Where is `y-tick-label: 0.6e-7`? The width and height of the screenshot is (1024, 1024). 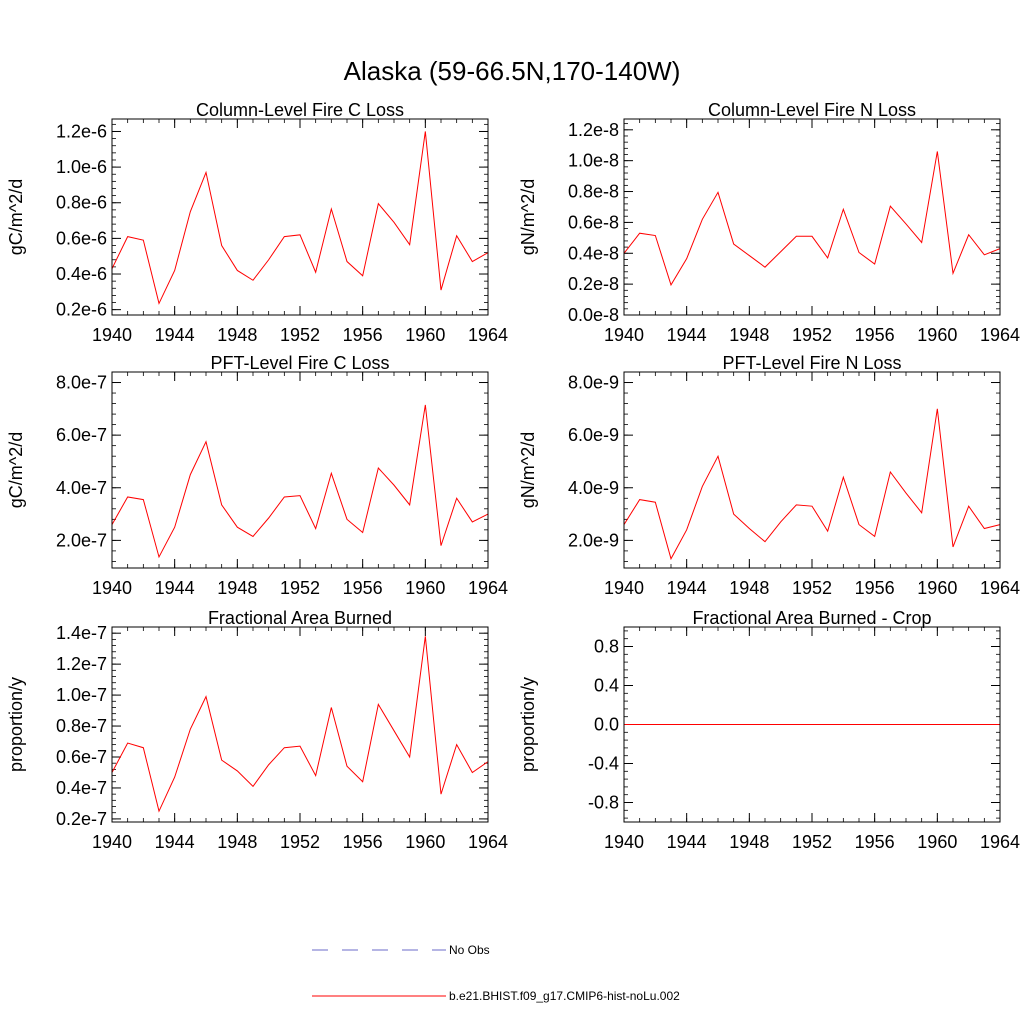 y-tick-label: 0.6e-7 is located at coordinates (81, 757).